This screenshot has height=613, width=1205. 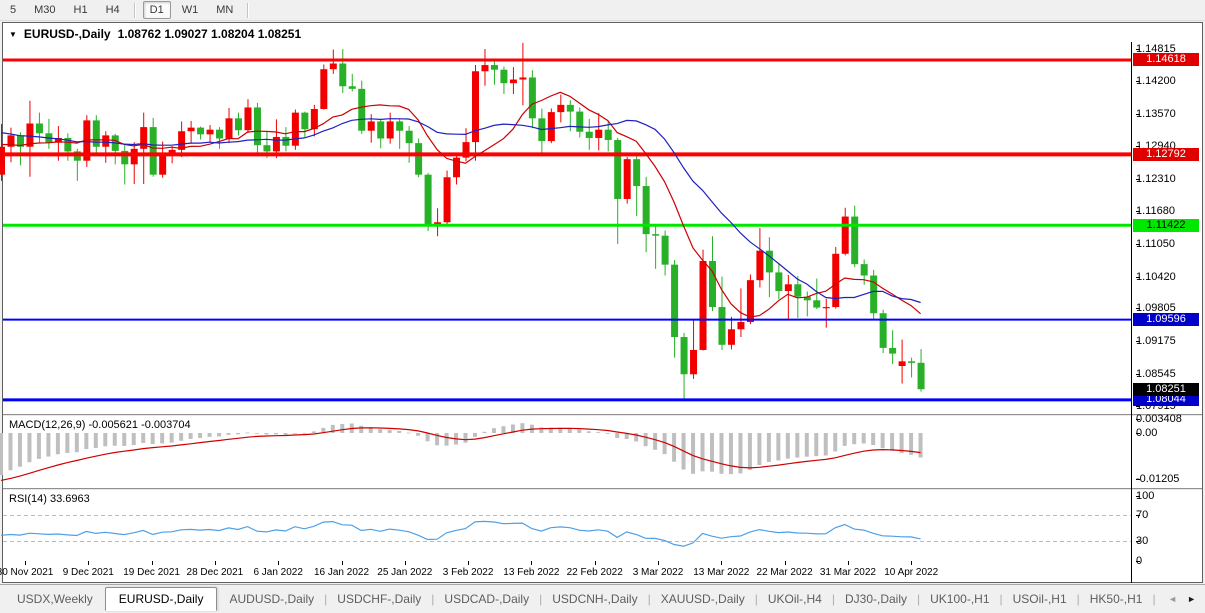 What do you see at coordinates (1166, 400) in the screenshot?
I see `price-badge: 1.08044` at bounding box center [1166, 400].